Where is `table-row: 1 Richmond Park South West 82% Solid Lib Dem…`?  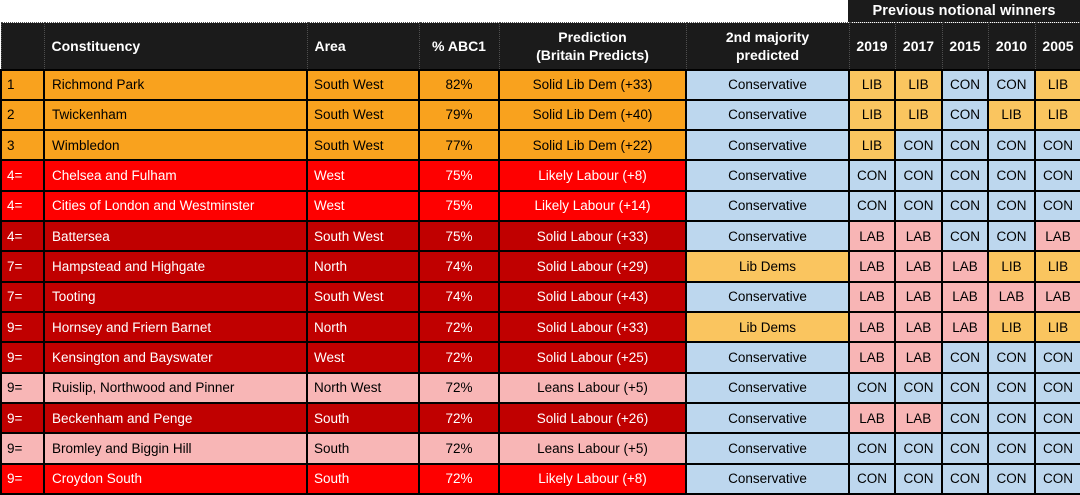
table-row: 1 Richmond Park South West 82% Solid Lib Dem… is located at coordinates (540, 84).